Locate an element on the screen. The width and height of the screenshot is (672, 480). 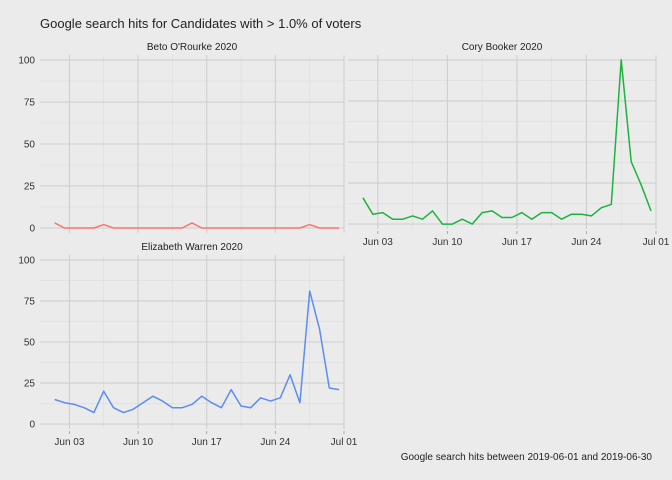
facet-strip-label: Elizabeth Warren 2020 is located at coordinates (192, 247).